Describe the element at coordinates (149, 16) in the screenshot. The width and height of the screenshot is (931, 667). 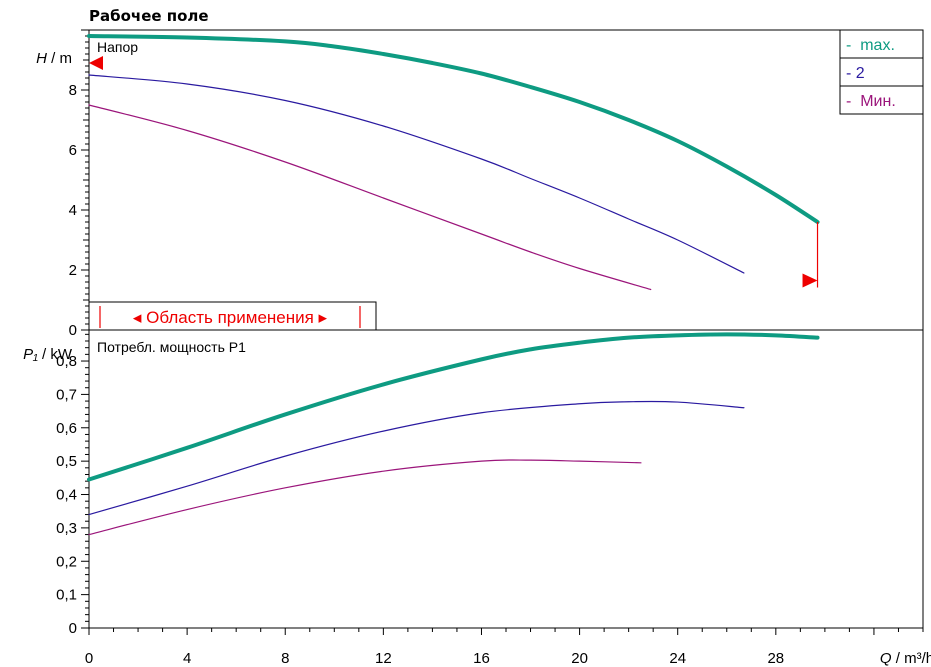
I see `chart-title: Рабочее поле` at that location.